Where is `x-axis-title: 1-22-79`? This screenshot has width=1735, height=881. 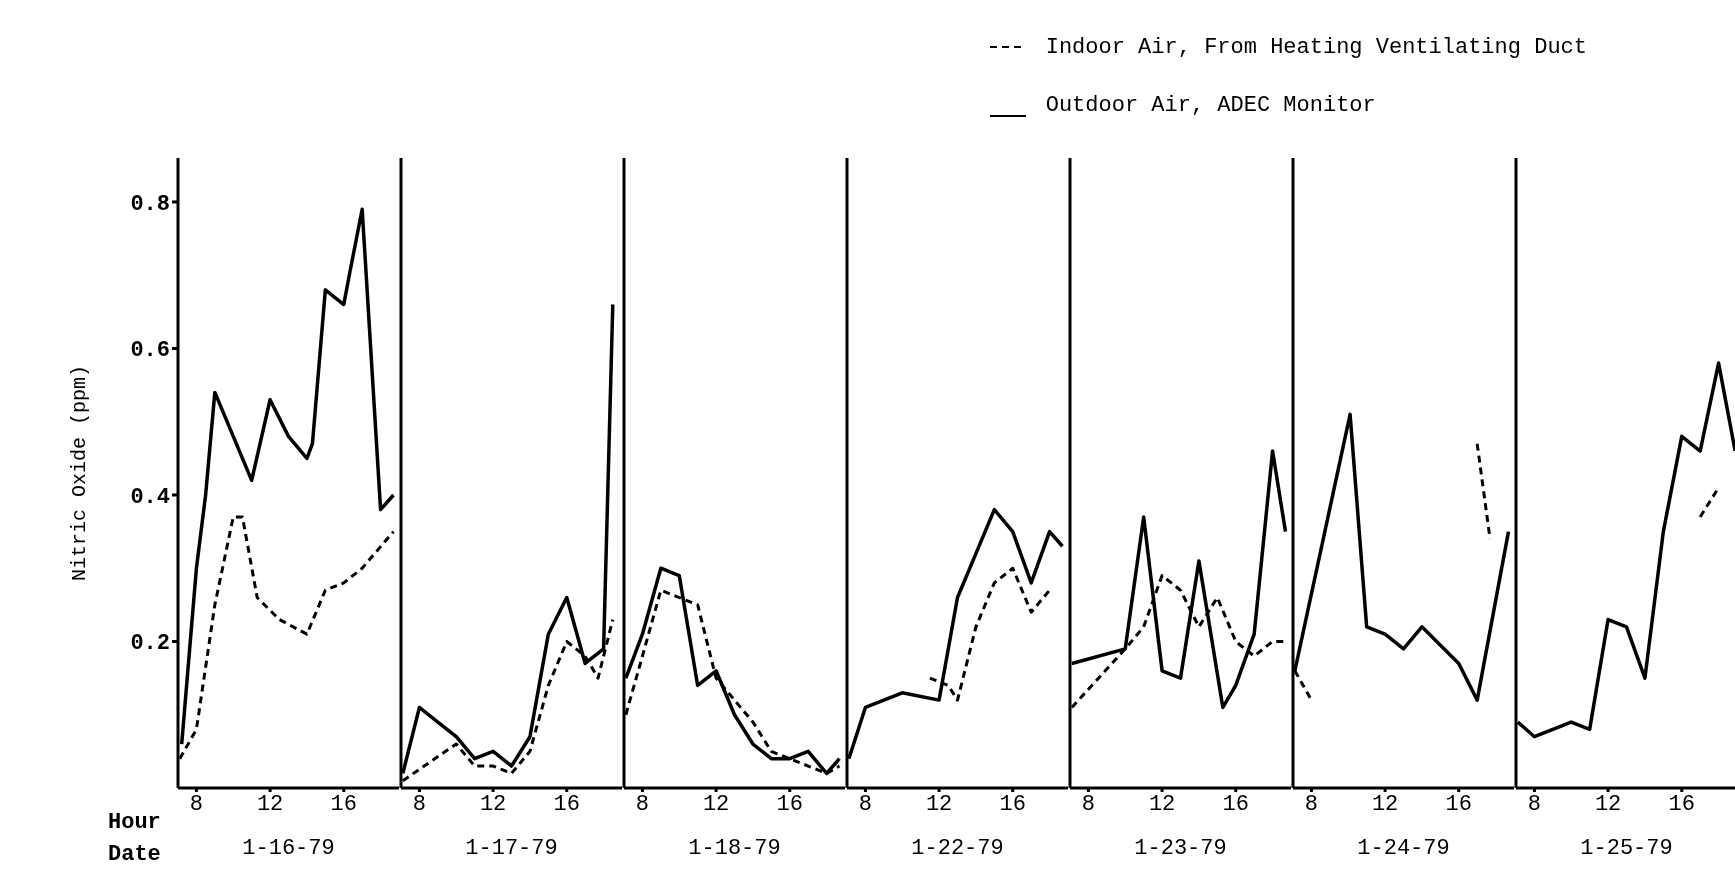
x-axis-title: 1-22-79 is located at coordinates (957, 848).